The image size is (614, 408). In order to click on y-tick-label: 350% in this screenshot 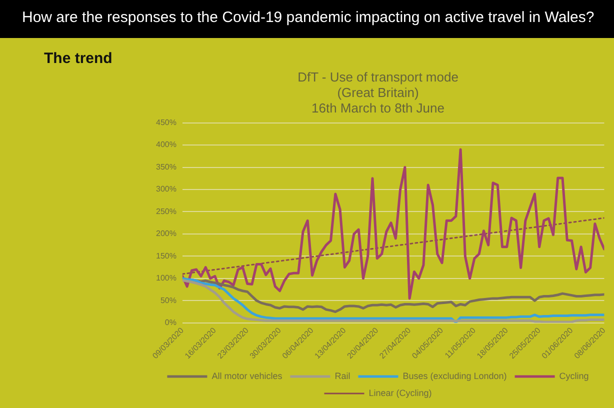, I will do `click(166, 167)`.